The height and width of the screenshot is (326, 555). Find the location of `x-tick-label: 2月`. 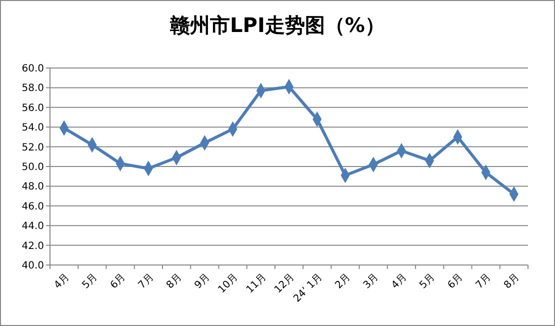

x-tick-label: 2月 is located at coordinates (343, 282).